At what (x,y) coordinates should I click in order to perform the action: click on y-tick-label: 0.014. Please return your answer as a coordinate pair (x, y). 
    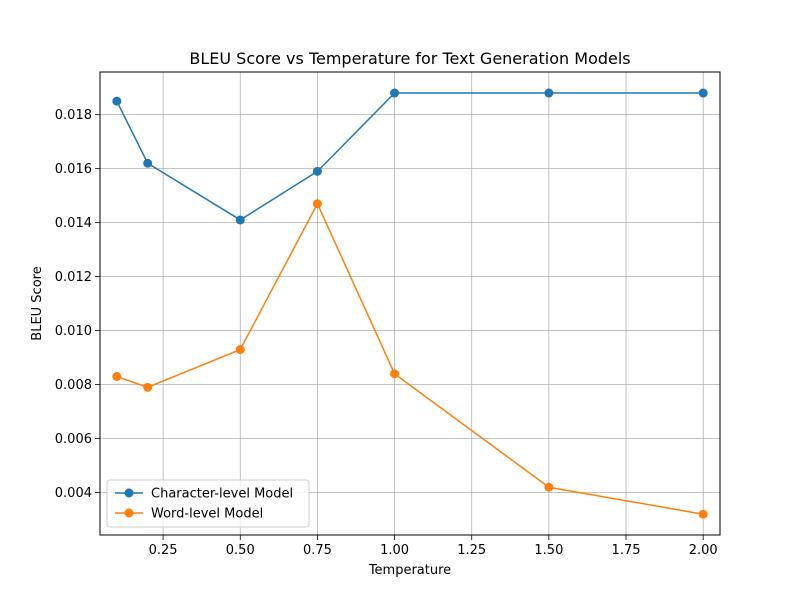
    Looking at the image, I should click on (73, 223).